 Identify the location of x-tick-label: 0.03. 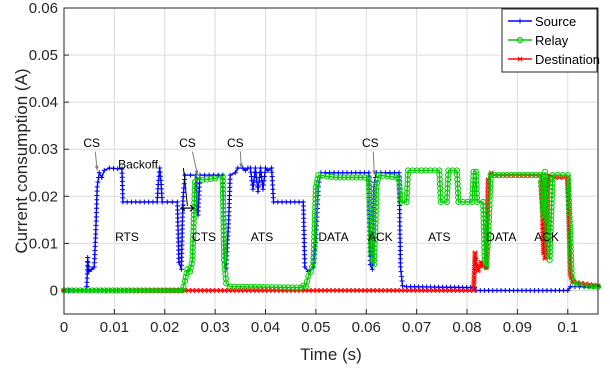
(215, 327).